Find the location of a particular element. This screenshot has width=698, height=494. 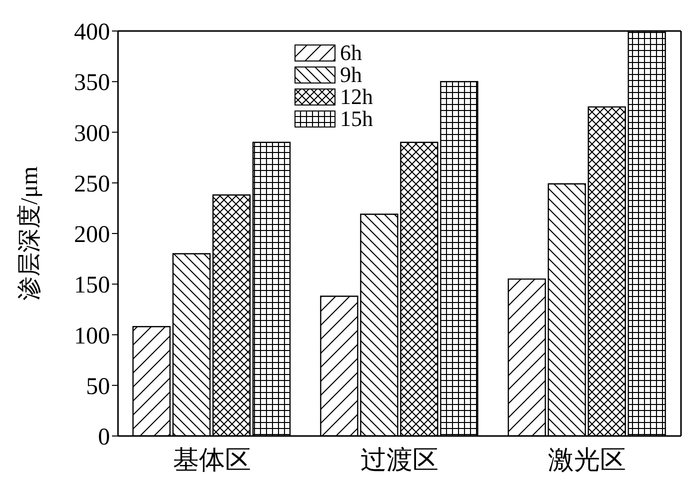

y-tick-label: 50 is located at coordinates (98, 387).